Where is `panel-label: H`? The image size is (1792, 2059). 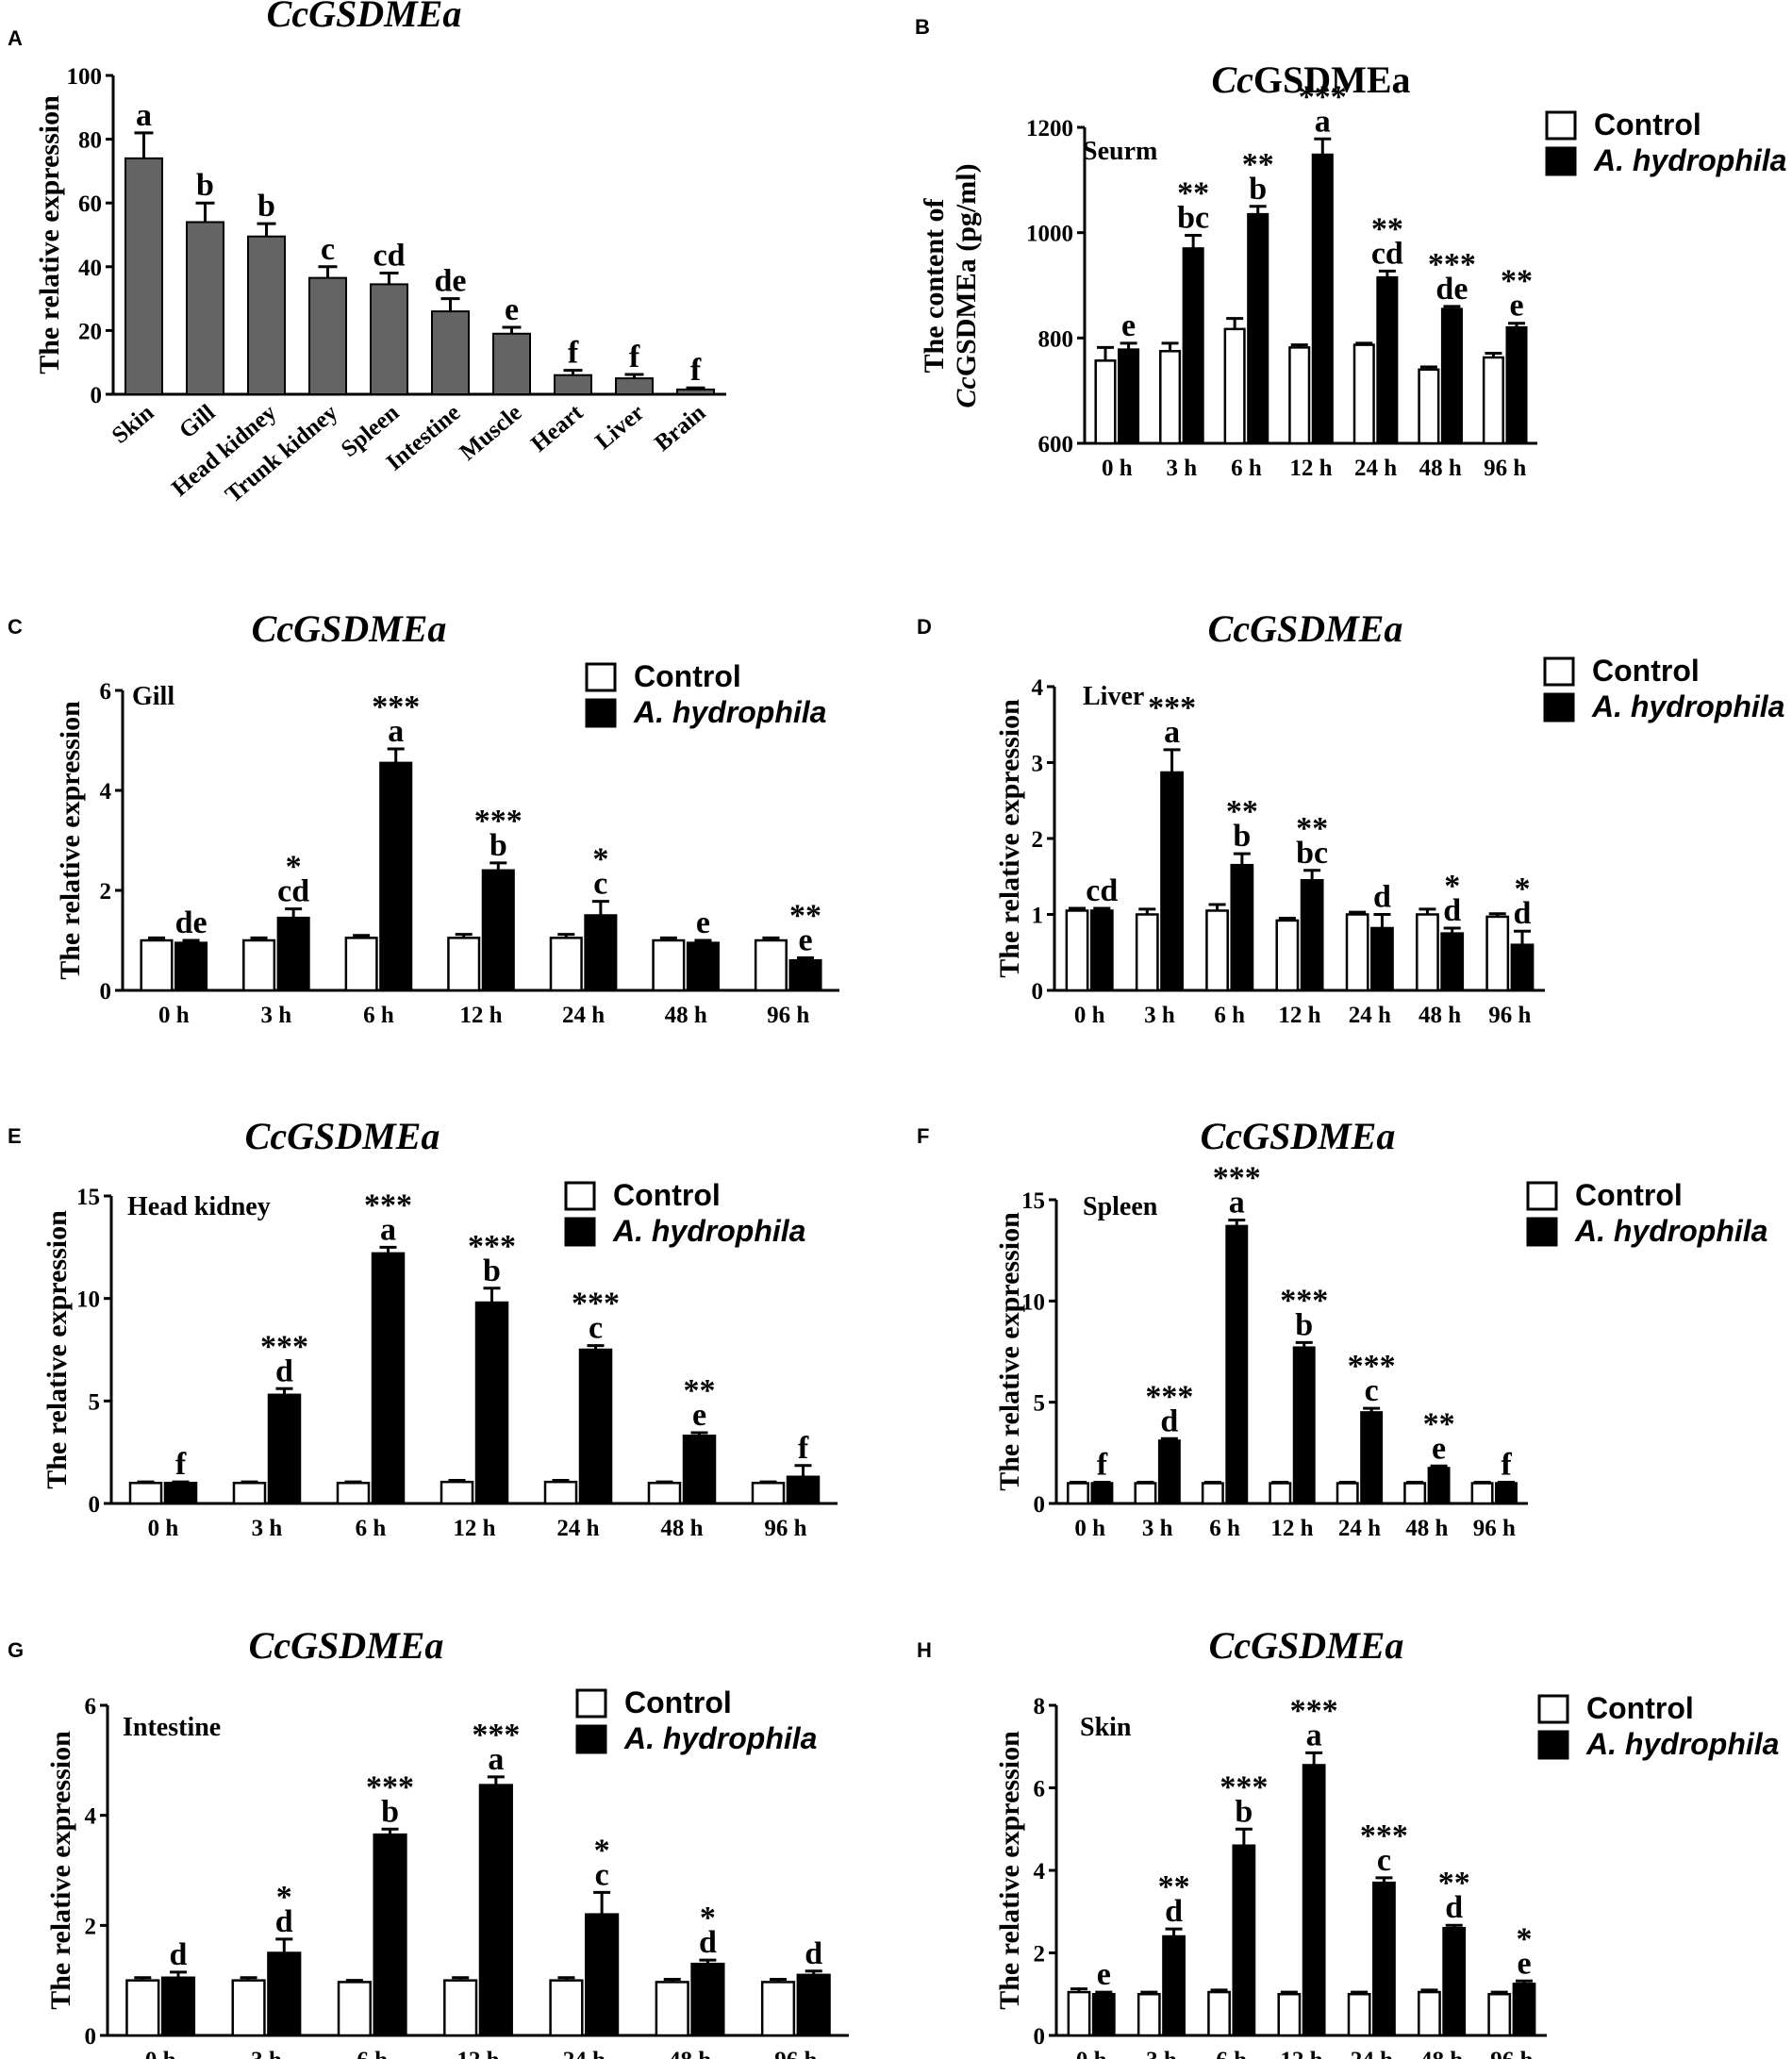 panel-label: H is located at coordinates (924, 1650).